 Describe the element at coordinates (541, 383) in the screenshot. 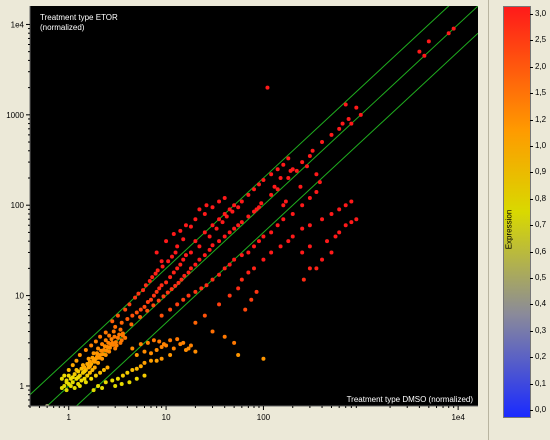

I see `colorbar-tick-label: 0,1` at that location.